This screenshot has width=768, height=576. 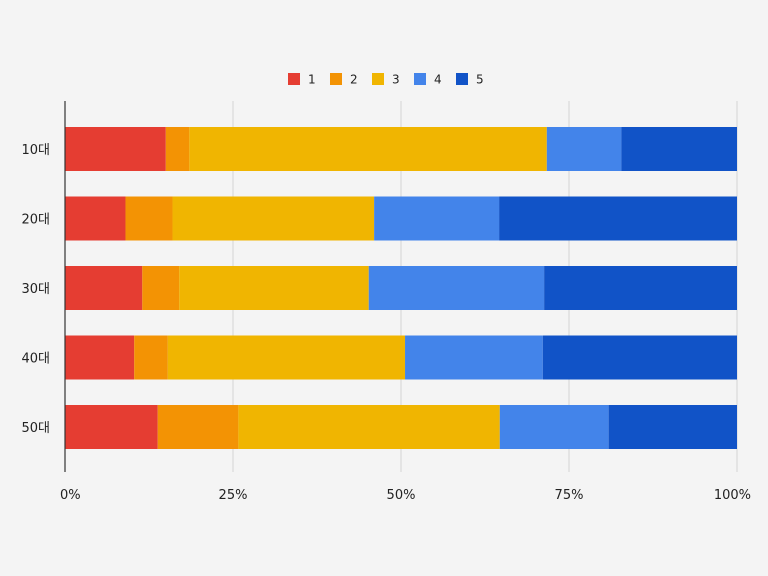 I want to click on x-tick-labels: 0% 25% 50% 75% 100%, so click(x=405, y=495).